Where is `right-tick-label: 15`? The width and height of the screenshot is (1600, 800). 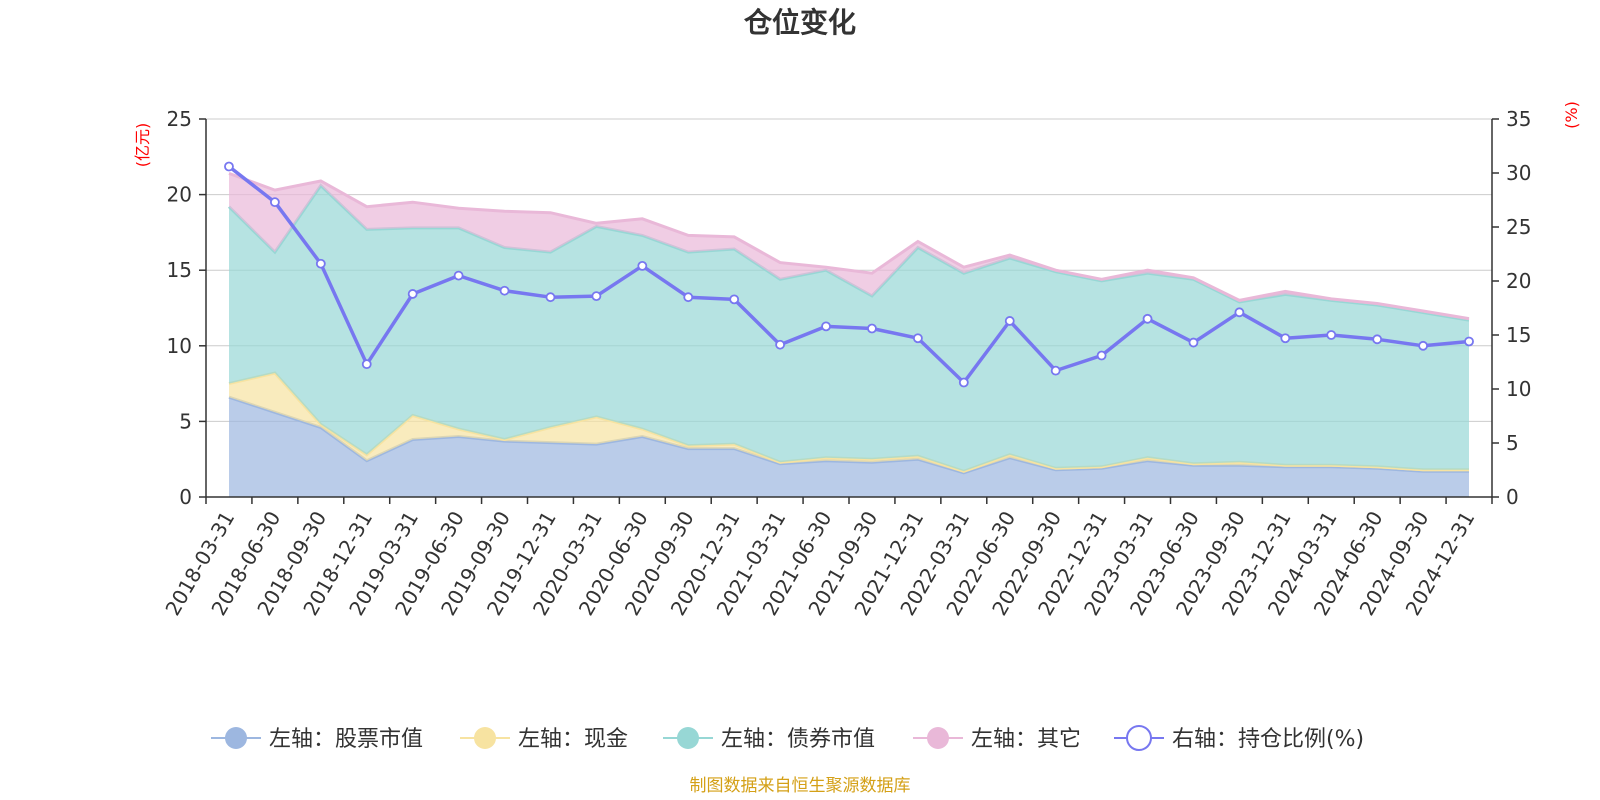 right-tick-label: 15 is located at coordinates (1518, 335).